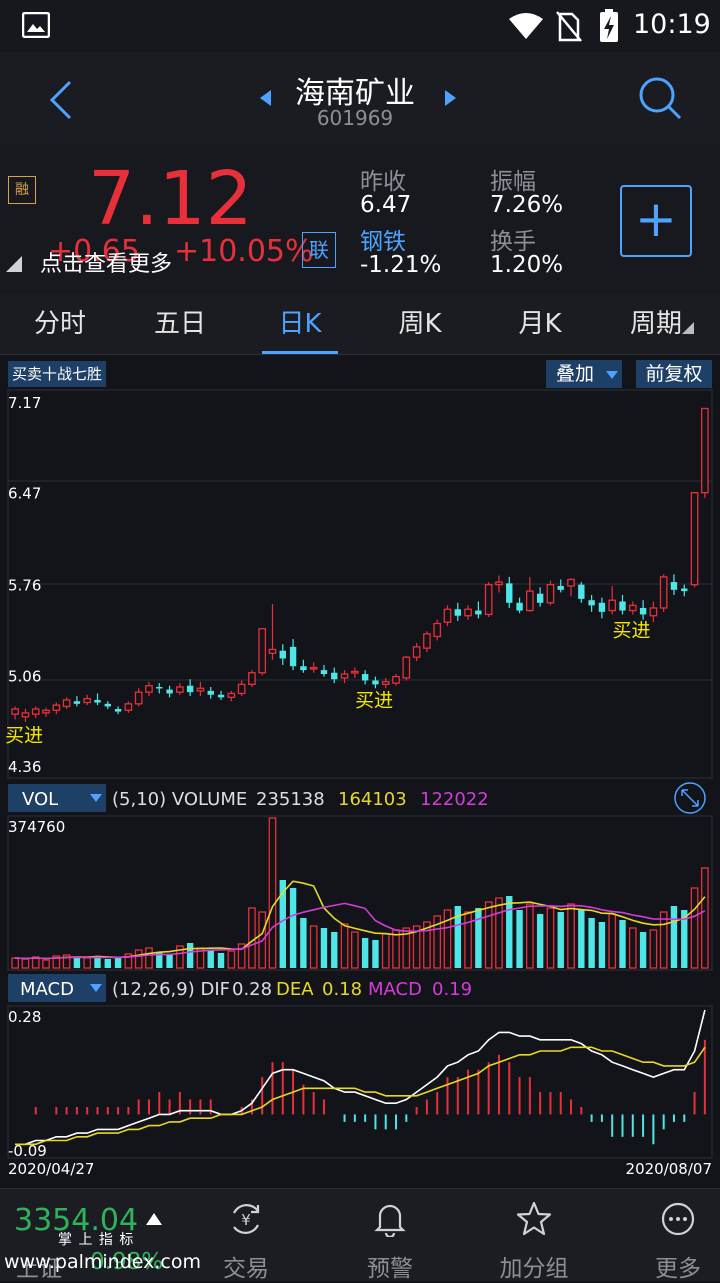 The image size is (720, 1283). Describe the element at coordinates (584, 374) in the screenshot. I see `overlay-dropdown: 叠加` at that location.